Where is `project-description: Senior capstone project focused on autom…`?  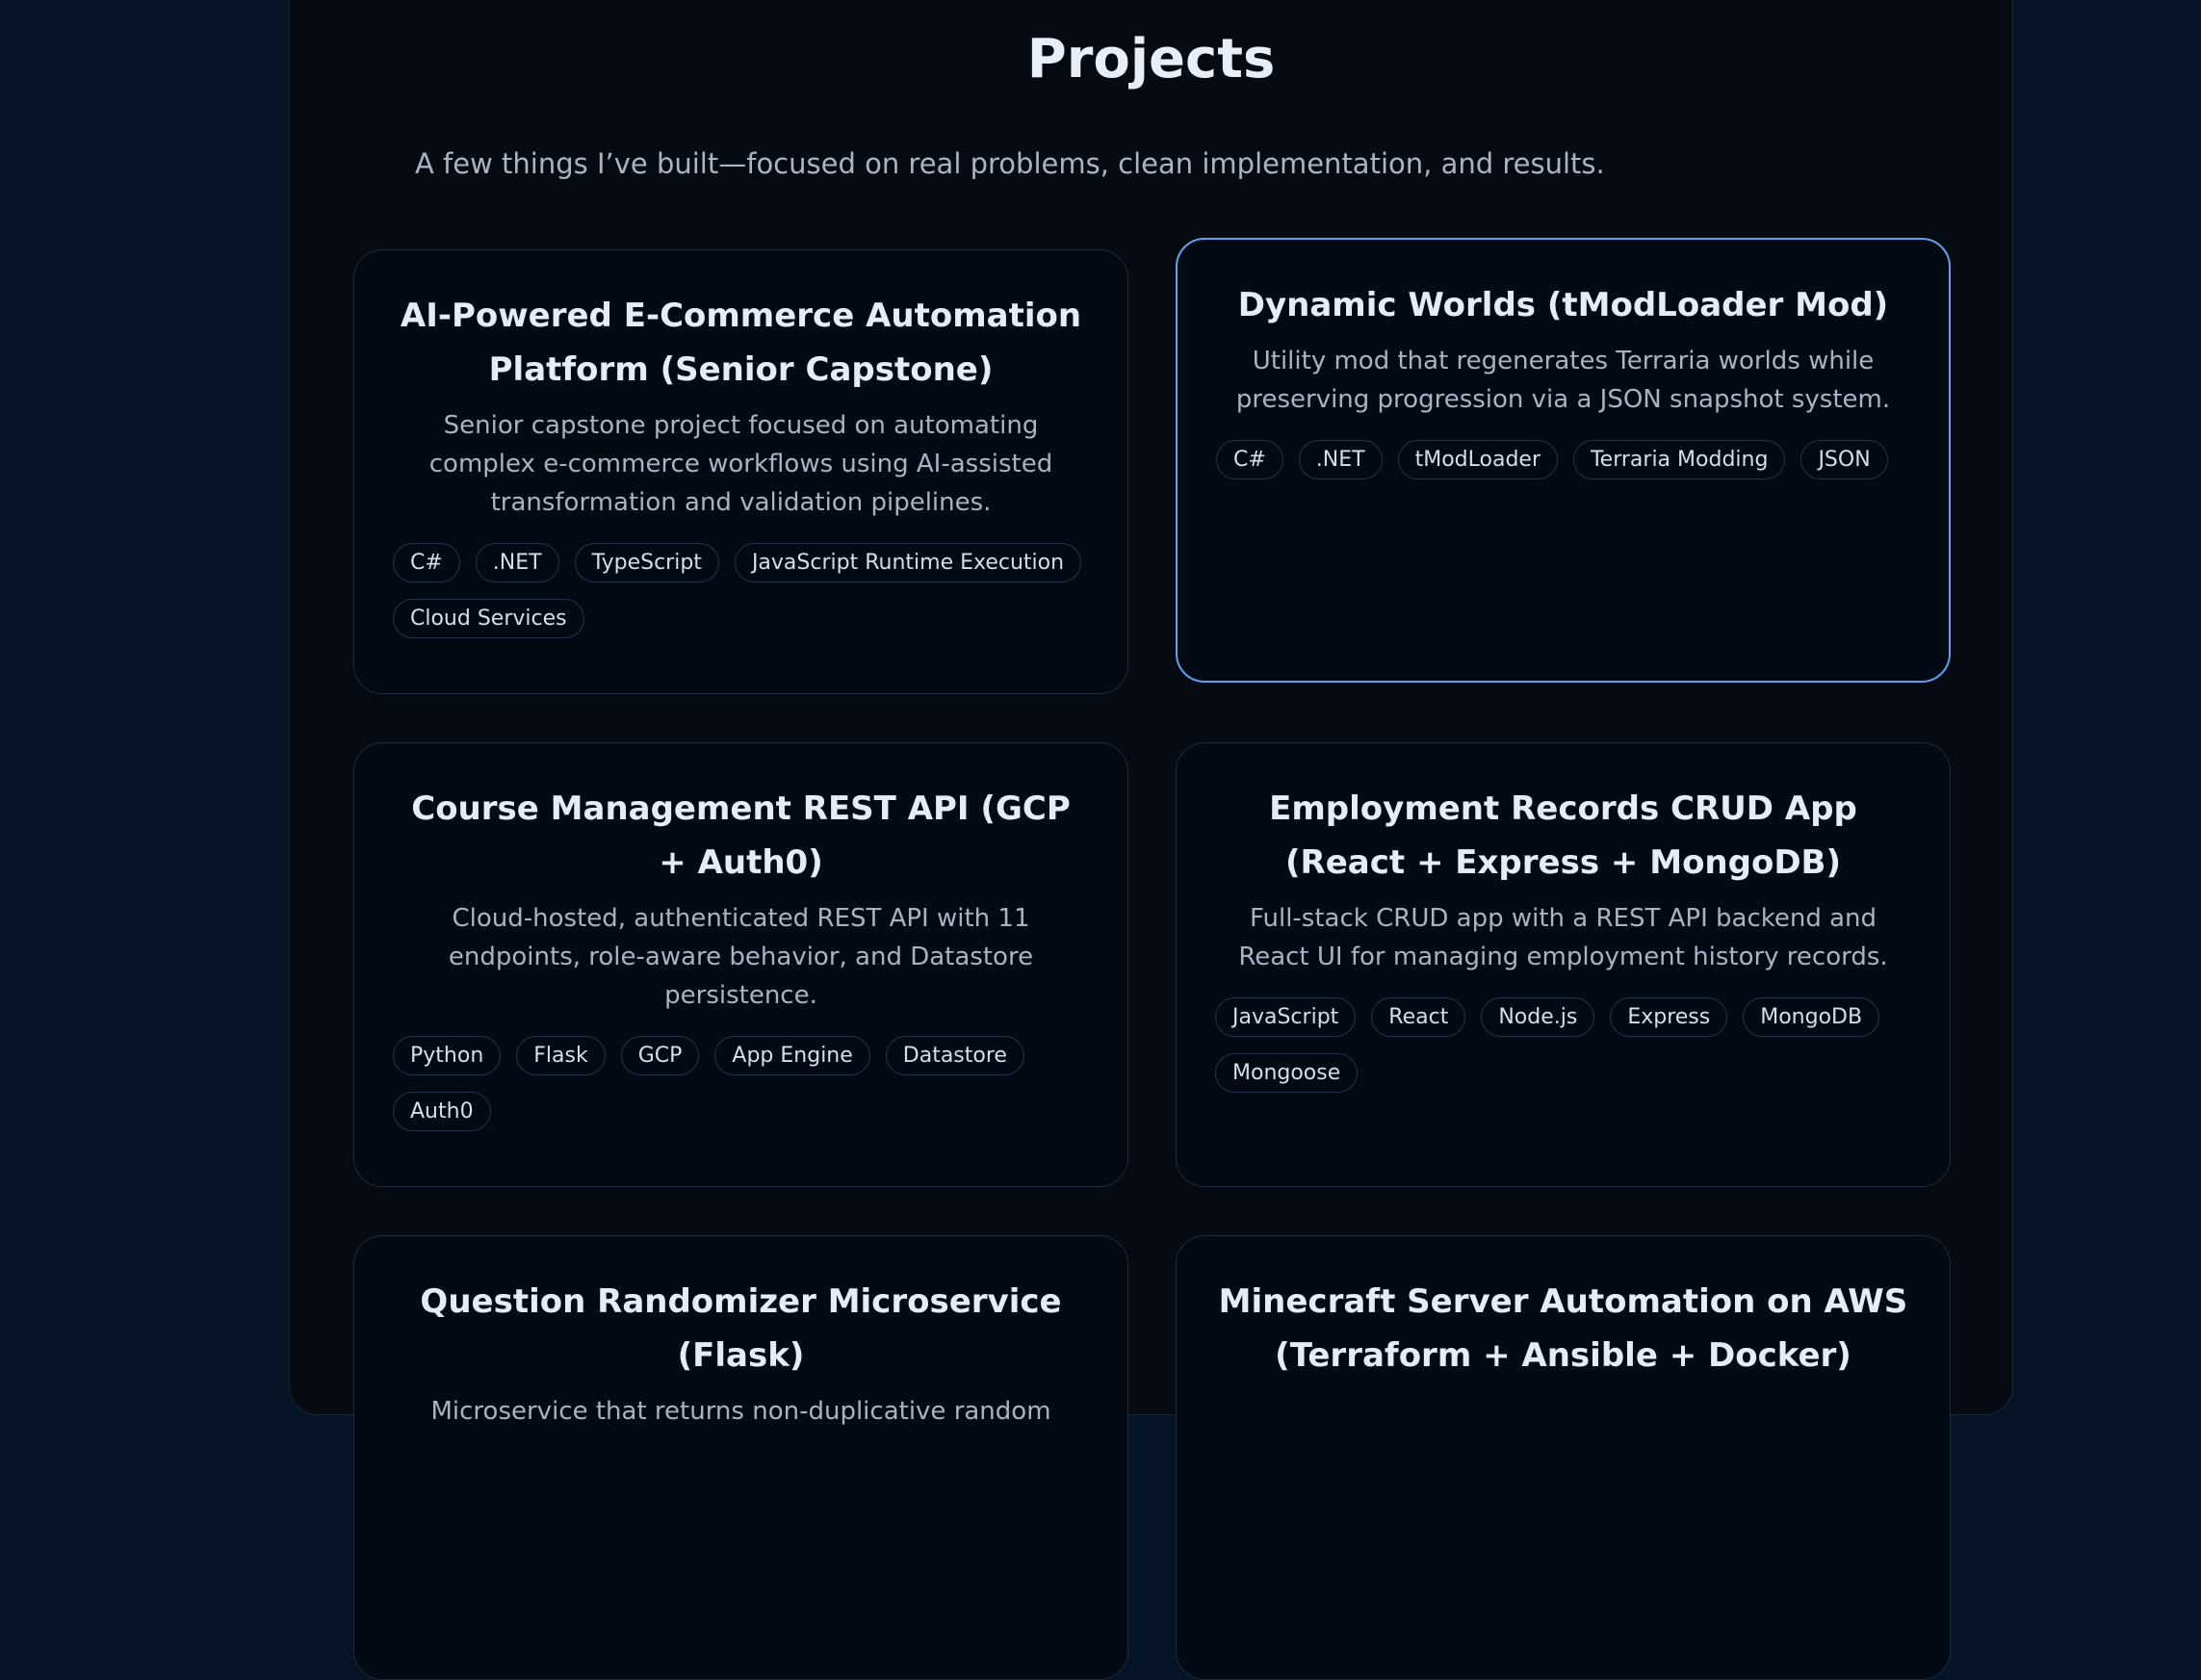 project-description: Senior capstone project focused on autom… is located at coordinates (740, 464).